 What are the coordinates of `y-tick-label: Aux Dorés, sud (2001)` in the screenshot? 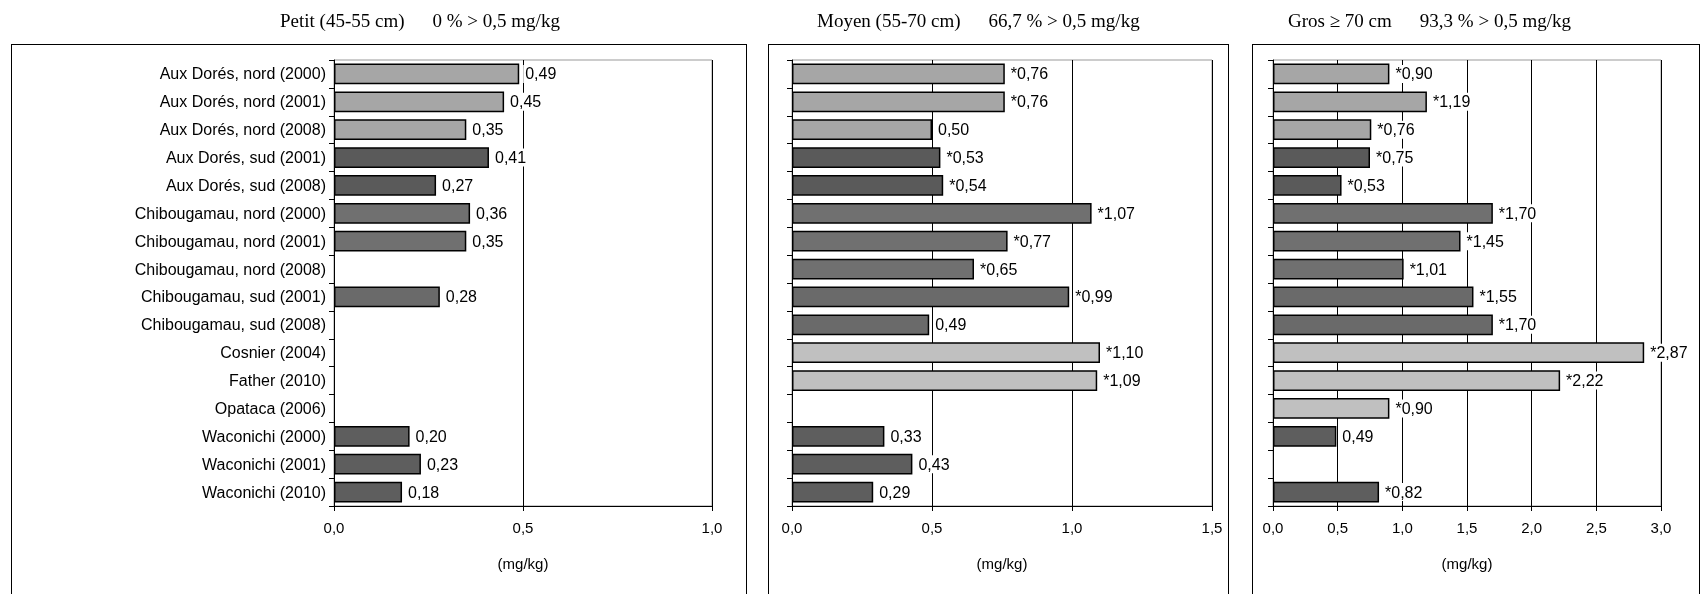 It's located at (245, 158).